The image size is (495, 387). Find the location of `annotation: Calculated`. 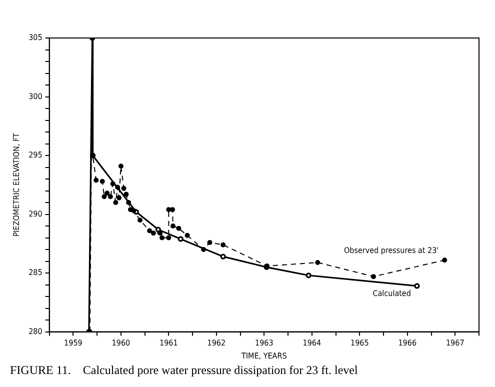

annotation: Calculated is located at coordinates (391, 293).